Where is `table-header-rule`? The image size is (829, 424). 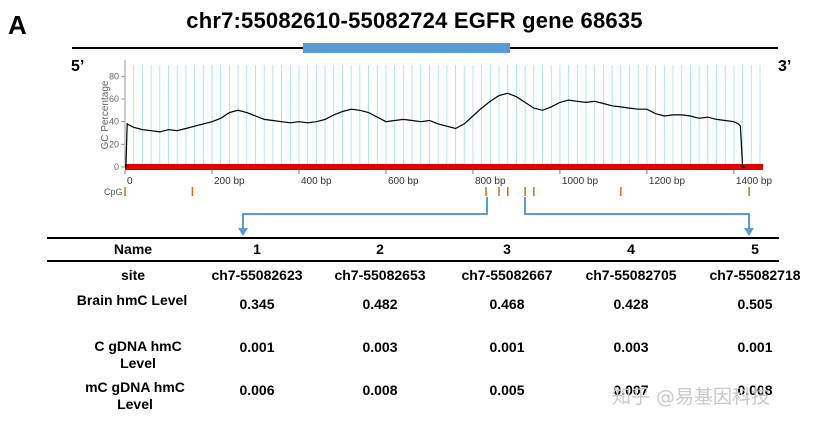 table-header-rule is located at coordinates (413, 261).